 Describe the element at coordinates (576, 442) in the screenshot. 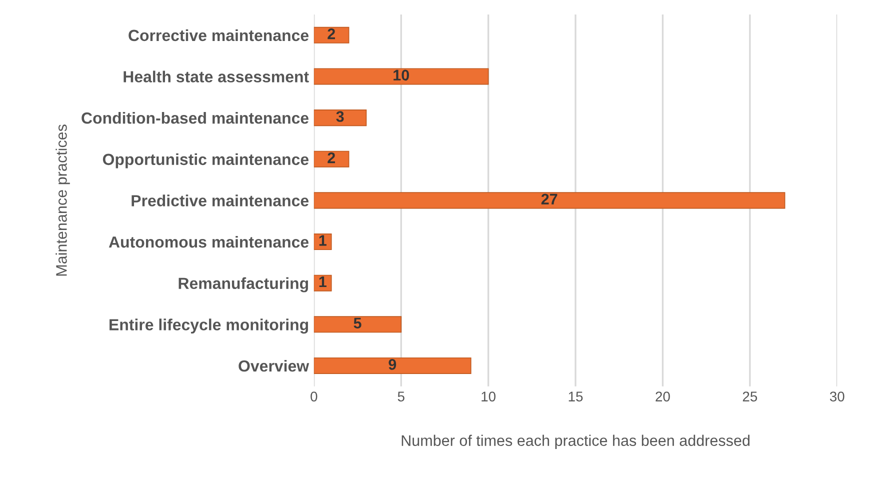

I see `x-axis-title: Number of times each practice has been addressed` at that location.